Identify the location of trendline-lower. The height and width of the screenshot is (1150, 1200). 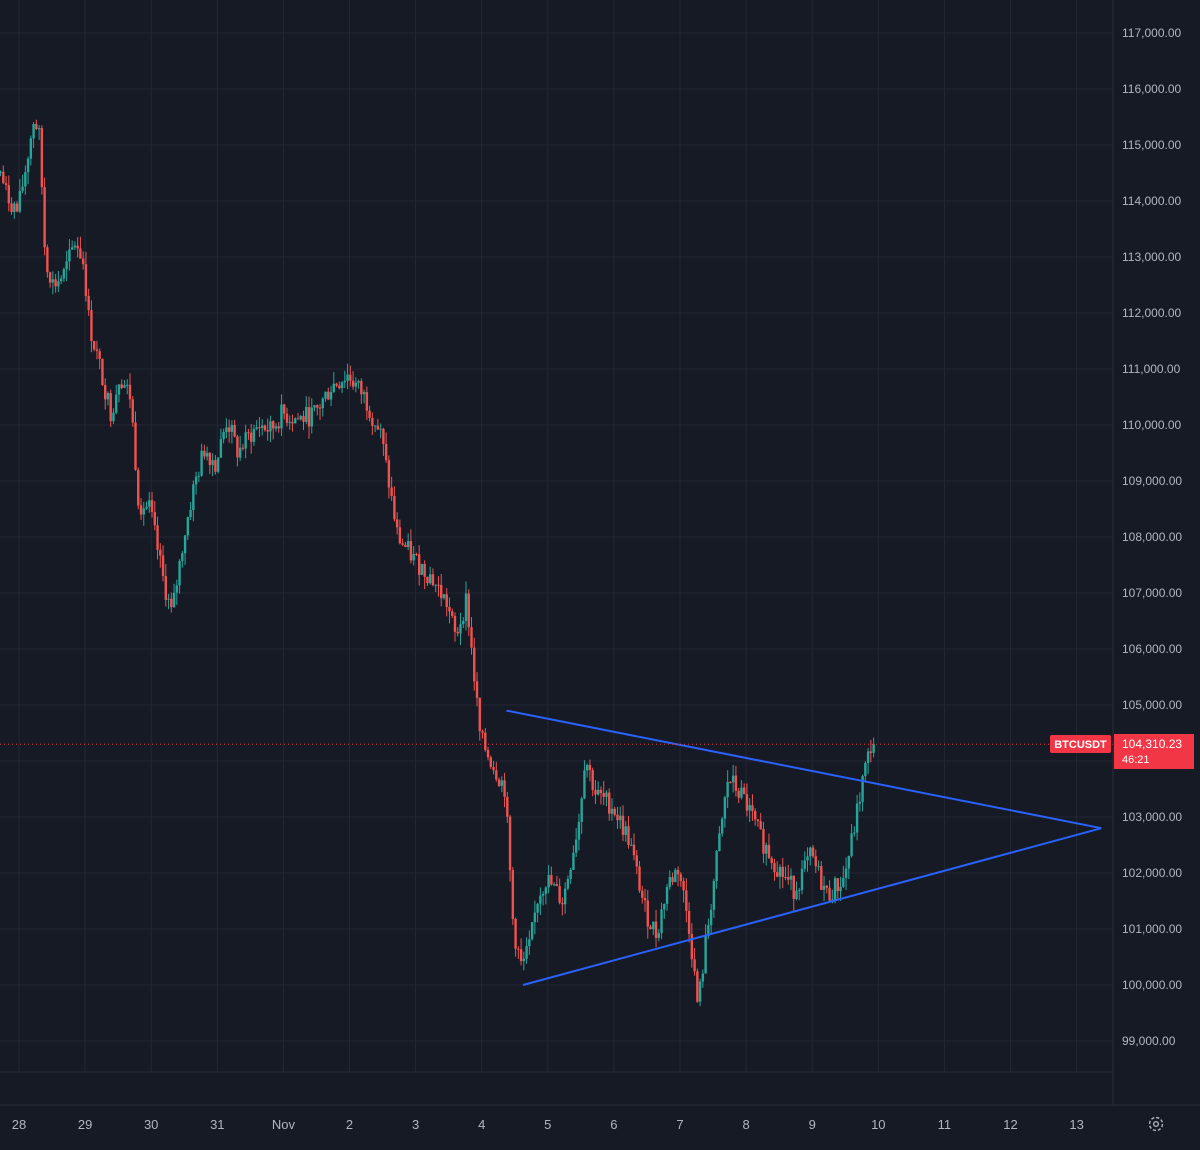
(812, 906).